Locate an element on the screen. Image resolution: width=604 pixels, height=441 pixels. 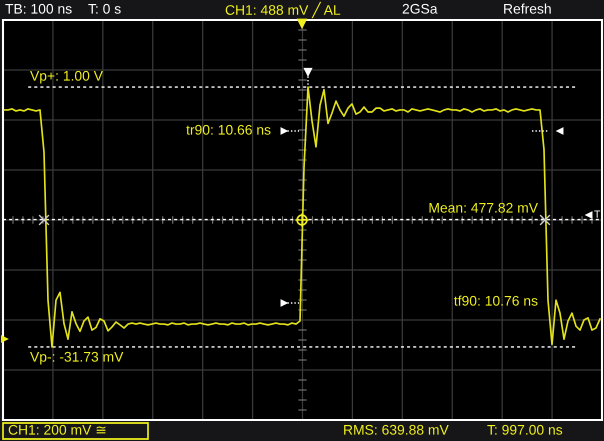
text: T: 0 s is located at coordinates (104, 9).